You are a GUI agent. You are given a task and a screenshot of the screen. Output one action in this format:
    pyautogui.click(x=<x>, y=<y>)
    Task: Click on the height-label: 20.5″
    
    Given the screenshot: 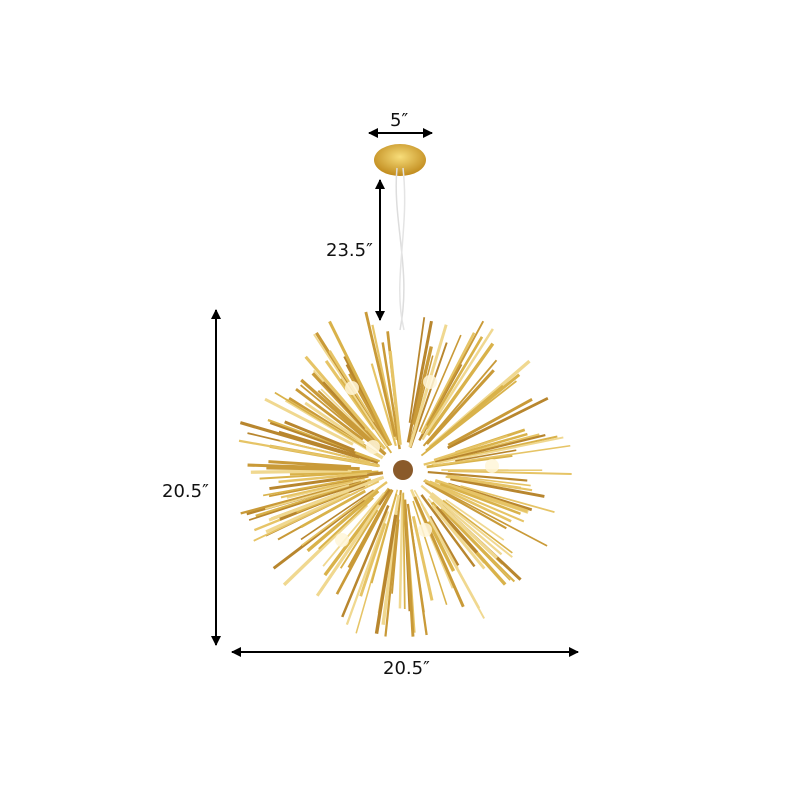 What is the action you would take?
    pyautogui.click(x=185, y=491)
    